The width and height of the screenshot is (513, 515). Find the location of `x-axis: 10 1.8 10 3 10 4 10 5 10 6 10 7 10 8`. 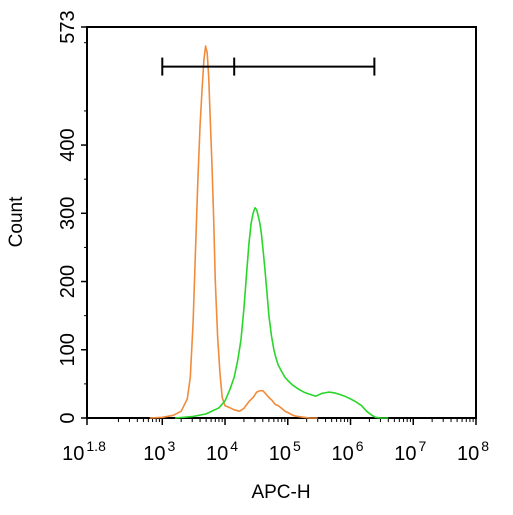

x-axis: 10 1.8 10 3 10 4 10 5 10 6 10 7 10 8 is located at coordinates (275, 441).